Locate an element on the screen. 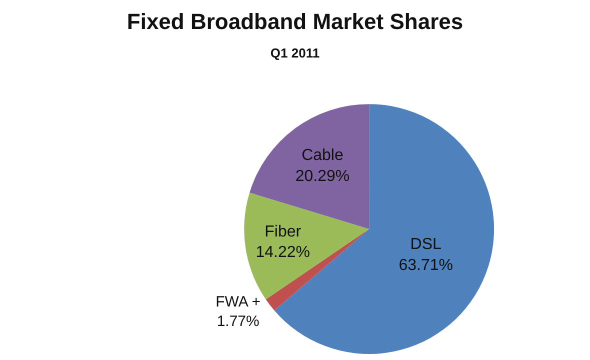  data-label: 14.22% is located at coordinates (283, 253).